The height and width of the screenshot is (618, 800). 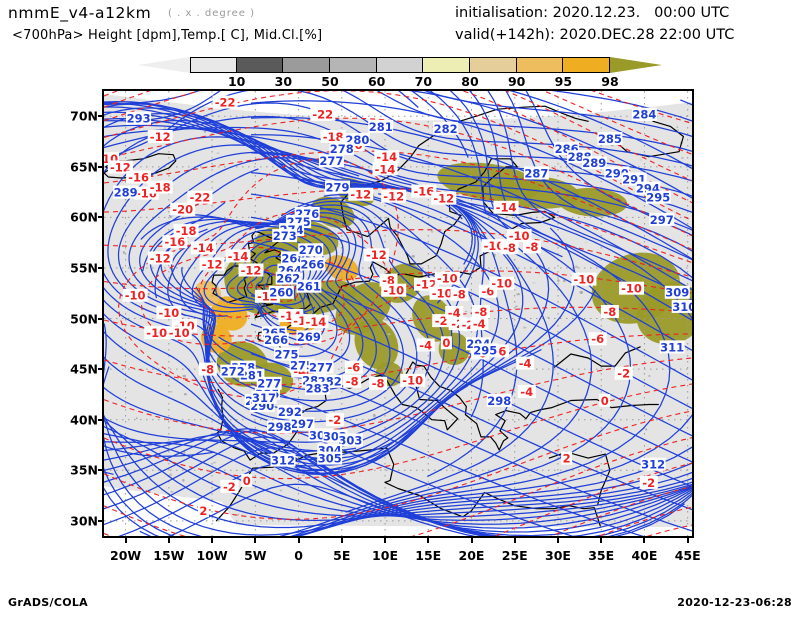 What do you see at coordinates (84, 319) in the screenshot?
I see `latitude-tick-label: 50N` at bounding box center [84, 319].